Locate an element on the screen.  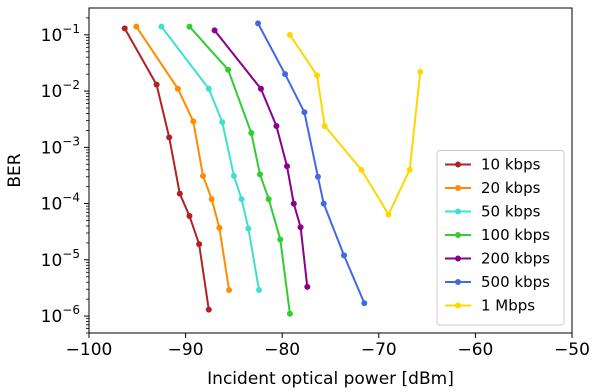
legend-label: 20 kbps is located at coordinates (511, 188).